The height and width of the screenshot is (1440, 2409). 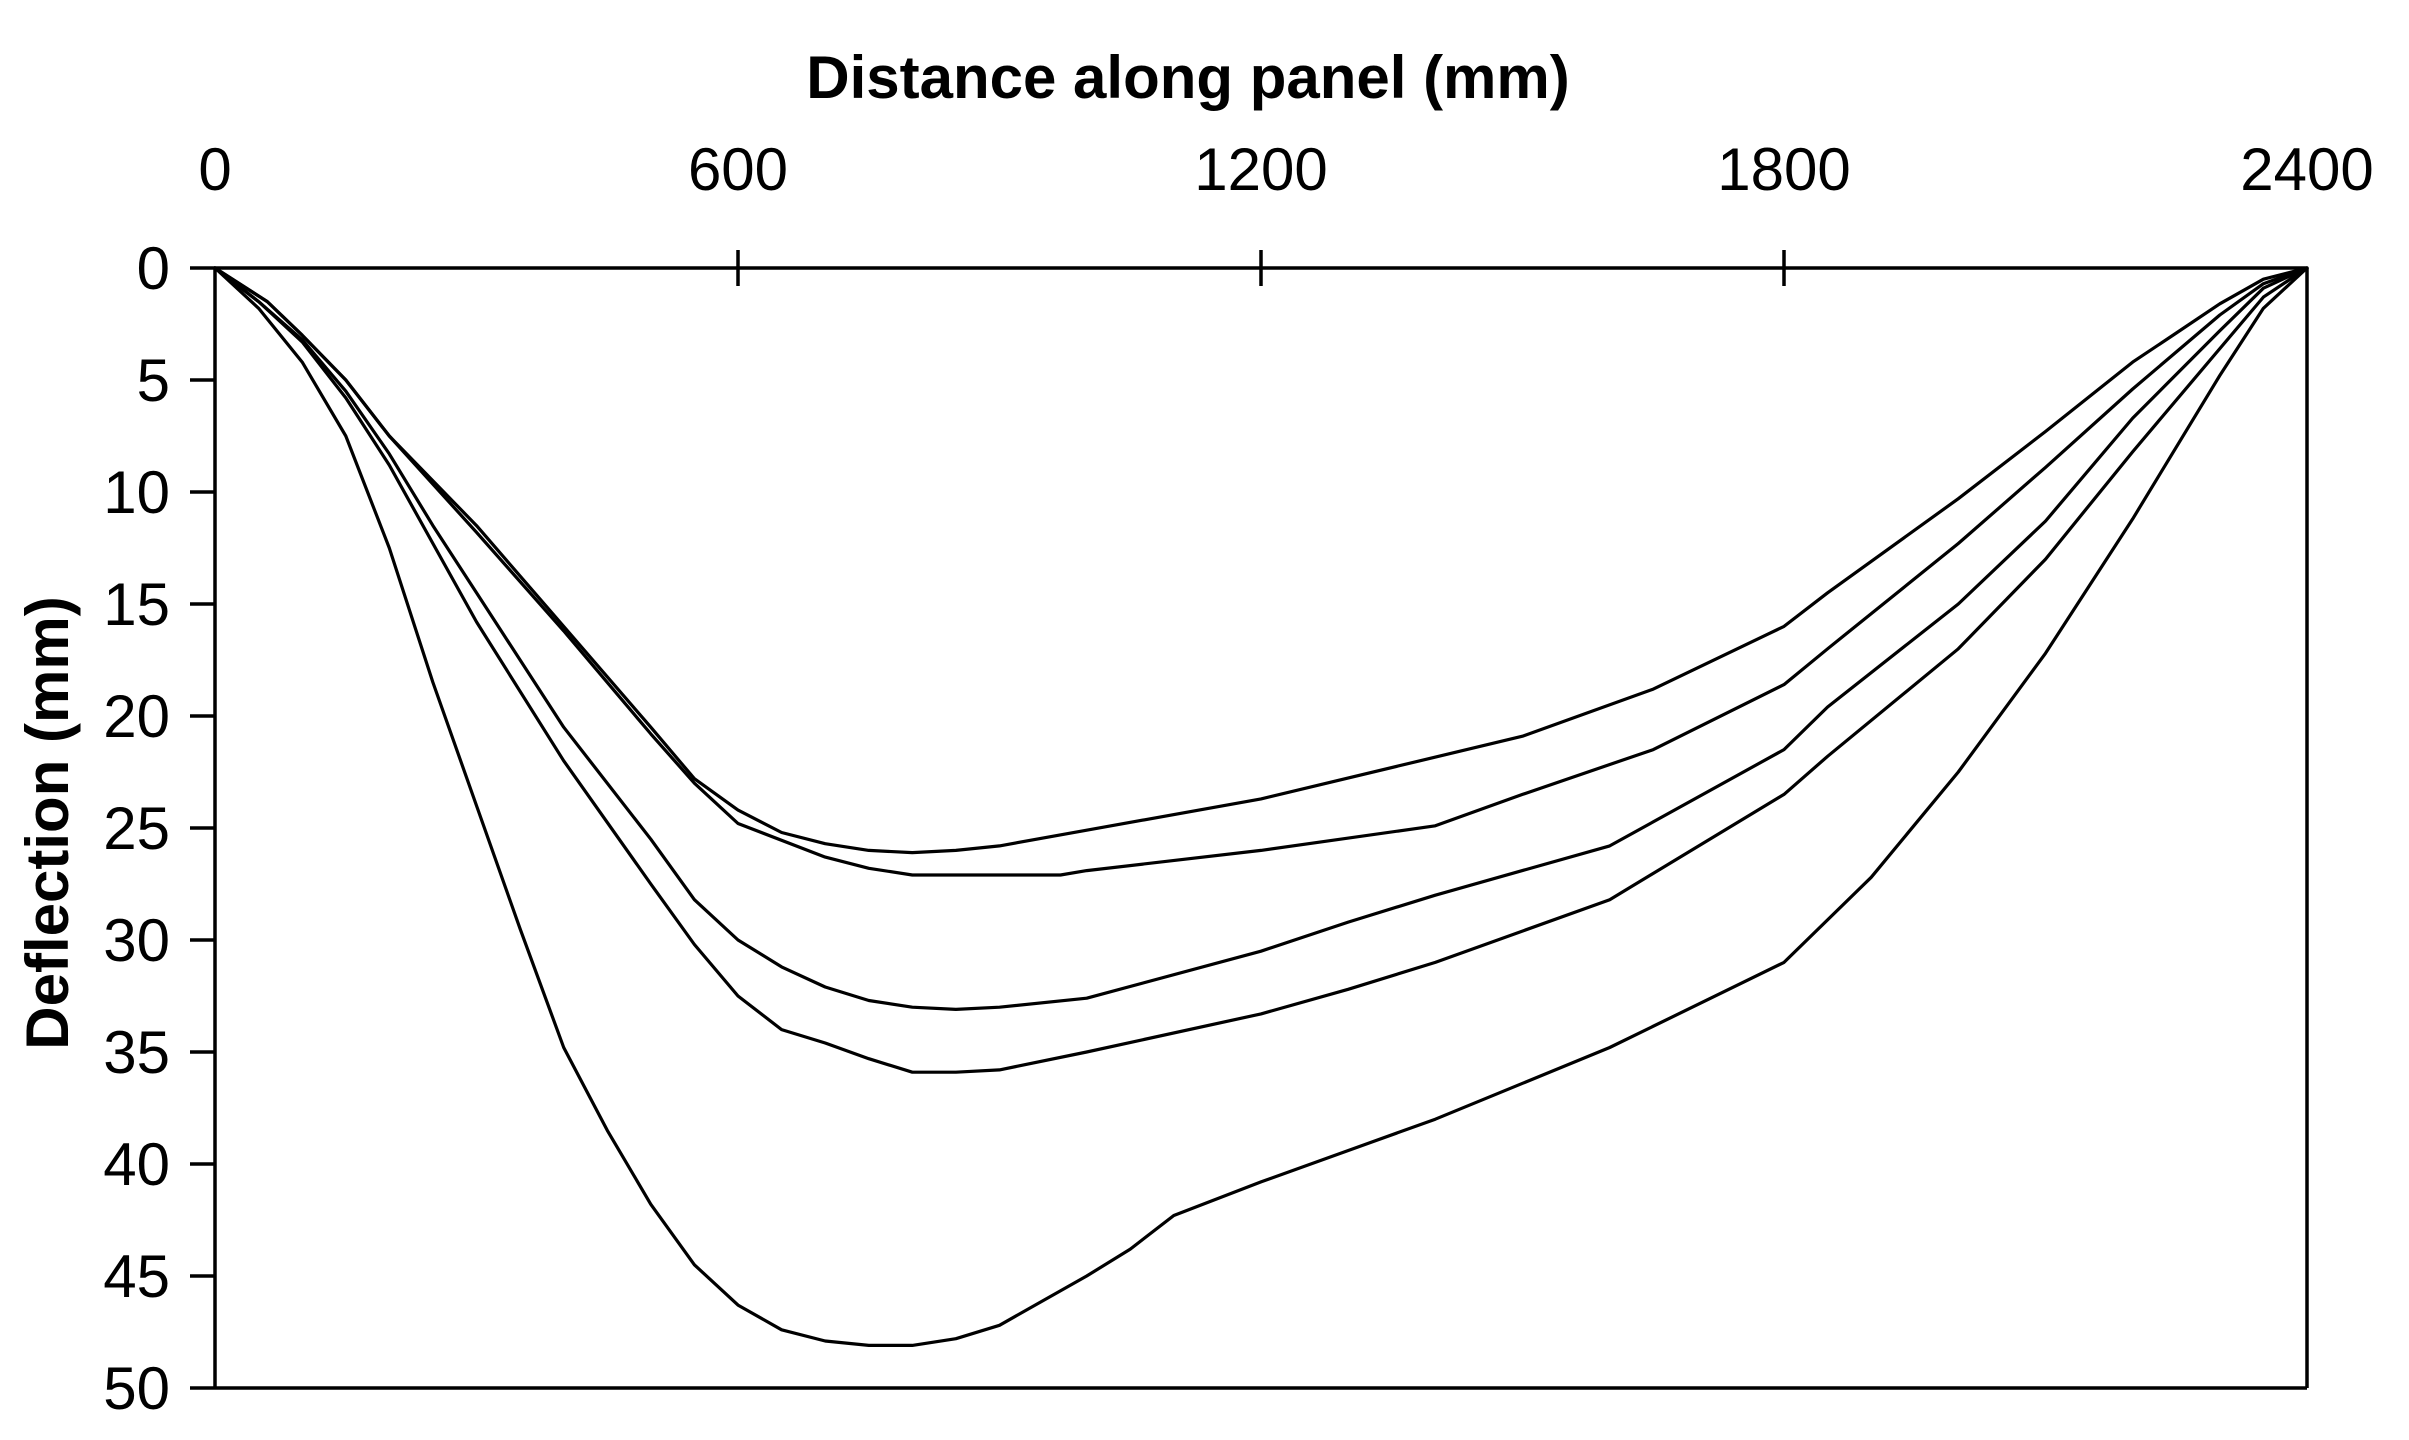 What do you see at coordinates (136, 1276) in the screenshot?
I see `y-tick-label: 45` at bounding box center [136, 1276].